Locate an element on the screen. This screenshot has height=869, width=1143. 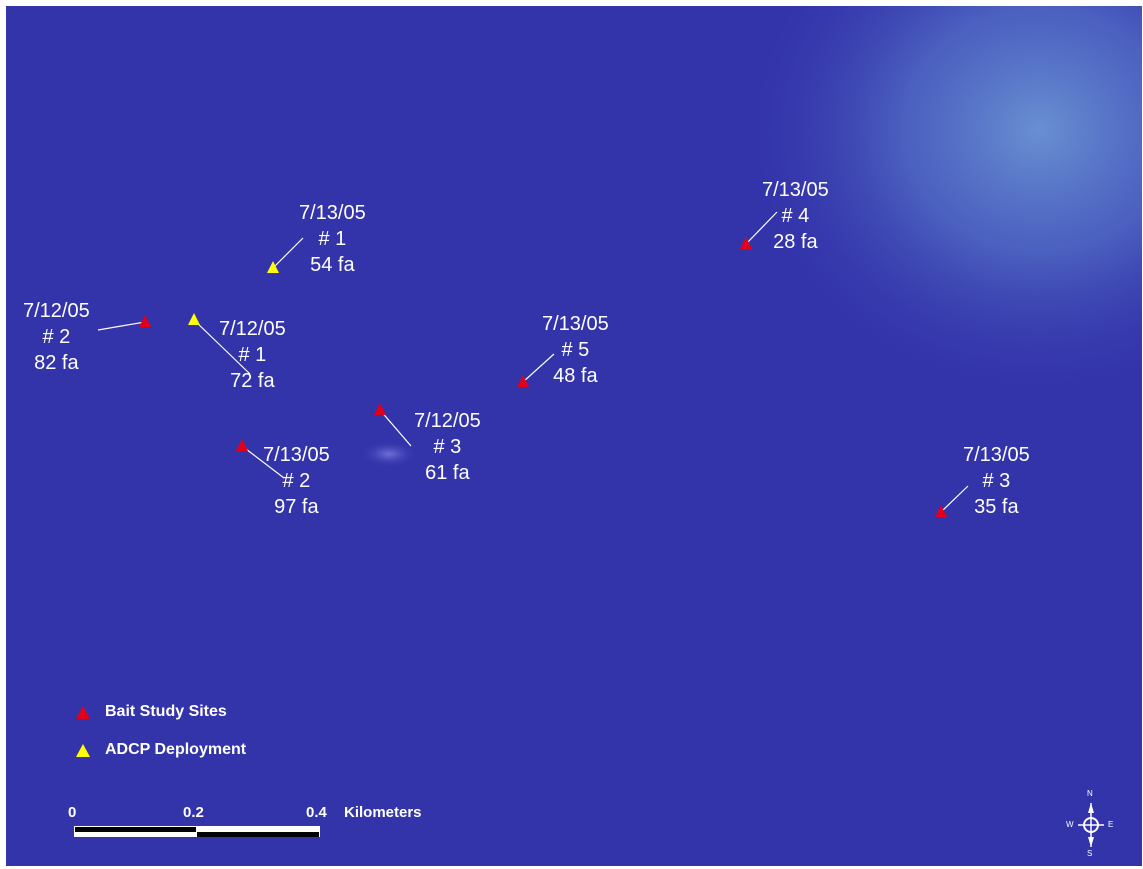
site-label-bait-0713-2: 7/13/05 # 2 97 fa is located at coordinates (296, 481).